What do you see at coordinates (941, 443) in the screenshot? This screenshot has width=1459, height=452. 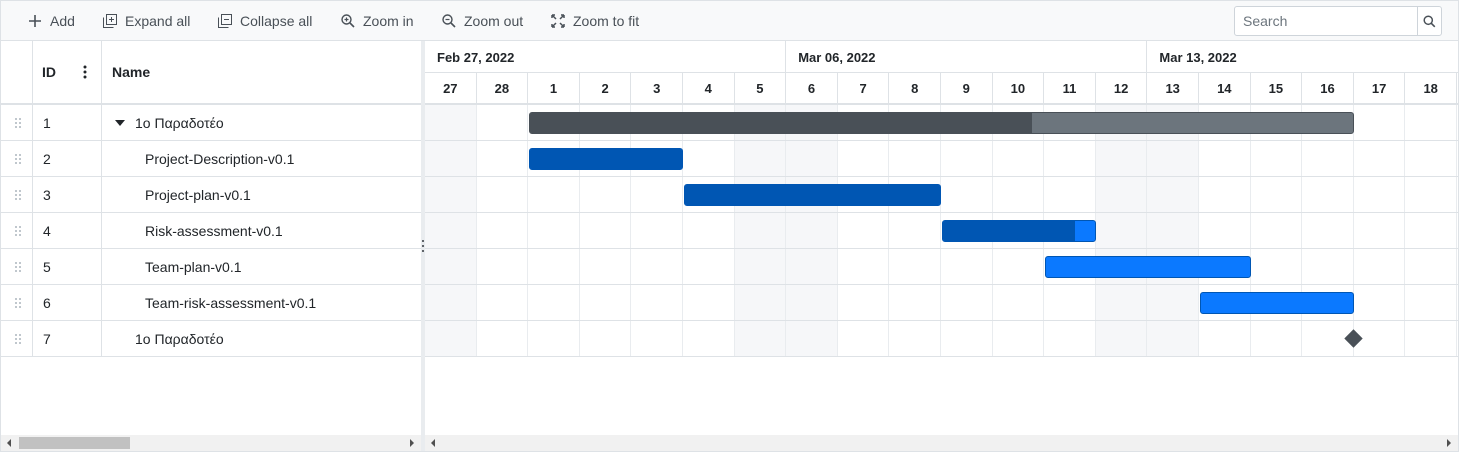 I see `chart-horizontal-scrollbar` at bounding box center [941, 443].